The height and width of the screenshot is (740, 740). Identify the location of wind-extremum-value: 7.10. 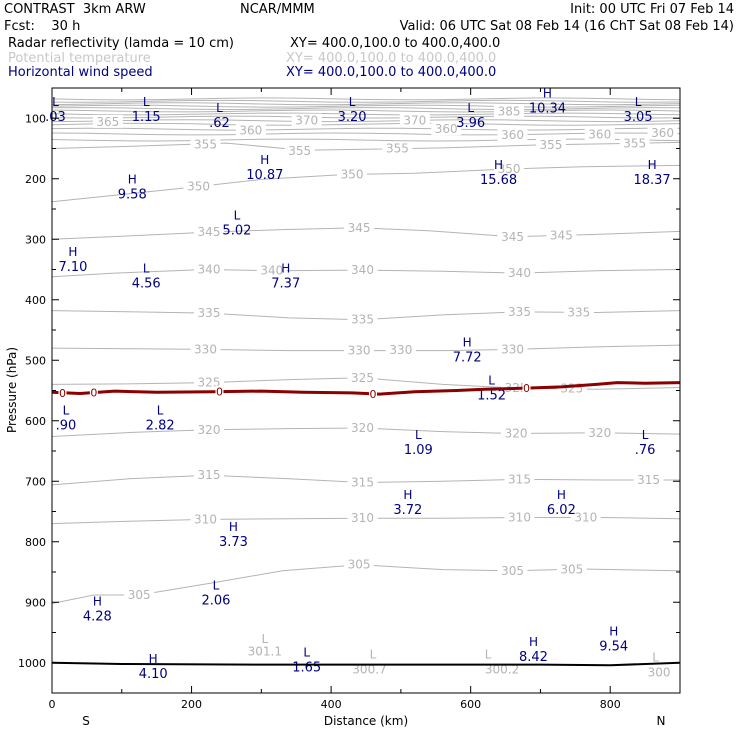
(72, 267).